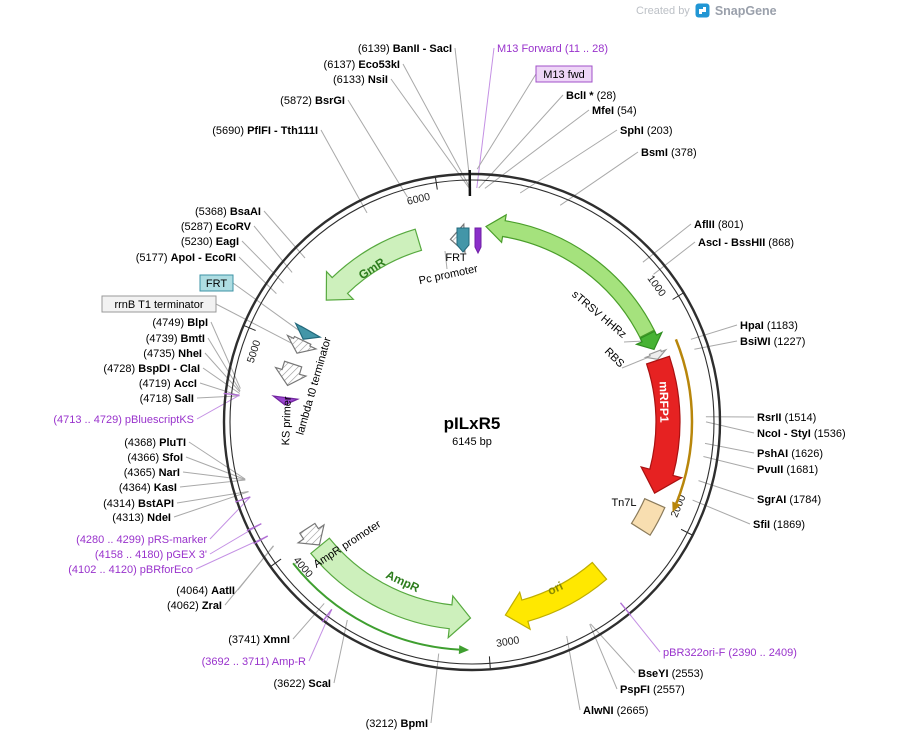 The image size is (904, 744). I want to click on callout-bcli, so click(521, 141).